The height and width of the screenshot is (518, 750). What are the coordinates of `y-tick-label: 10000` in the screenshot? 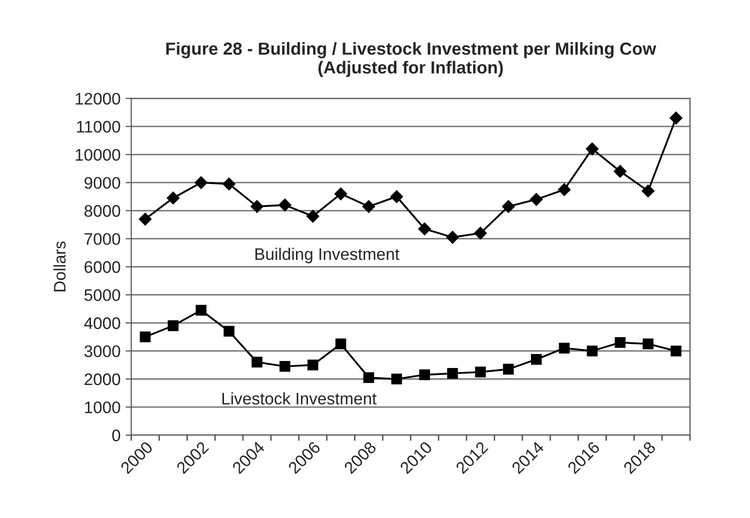 It's located at (98, 154).